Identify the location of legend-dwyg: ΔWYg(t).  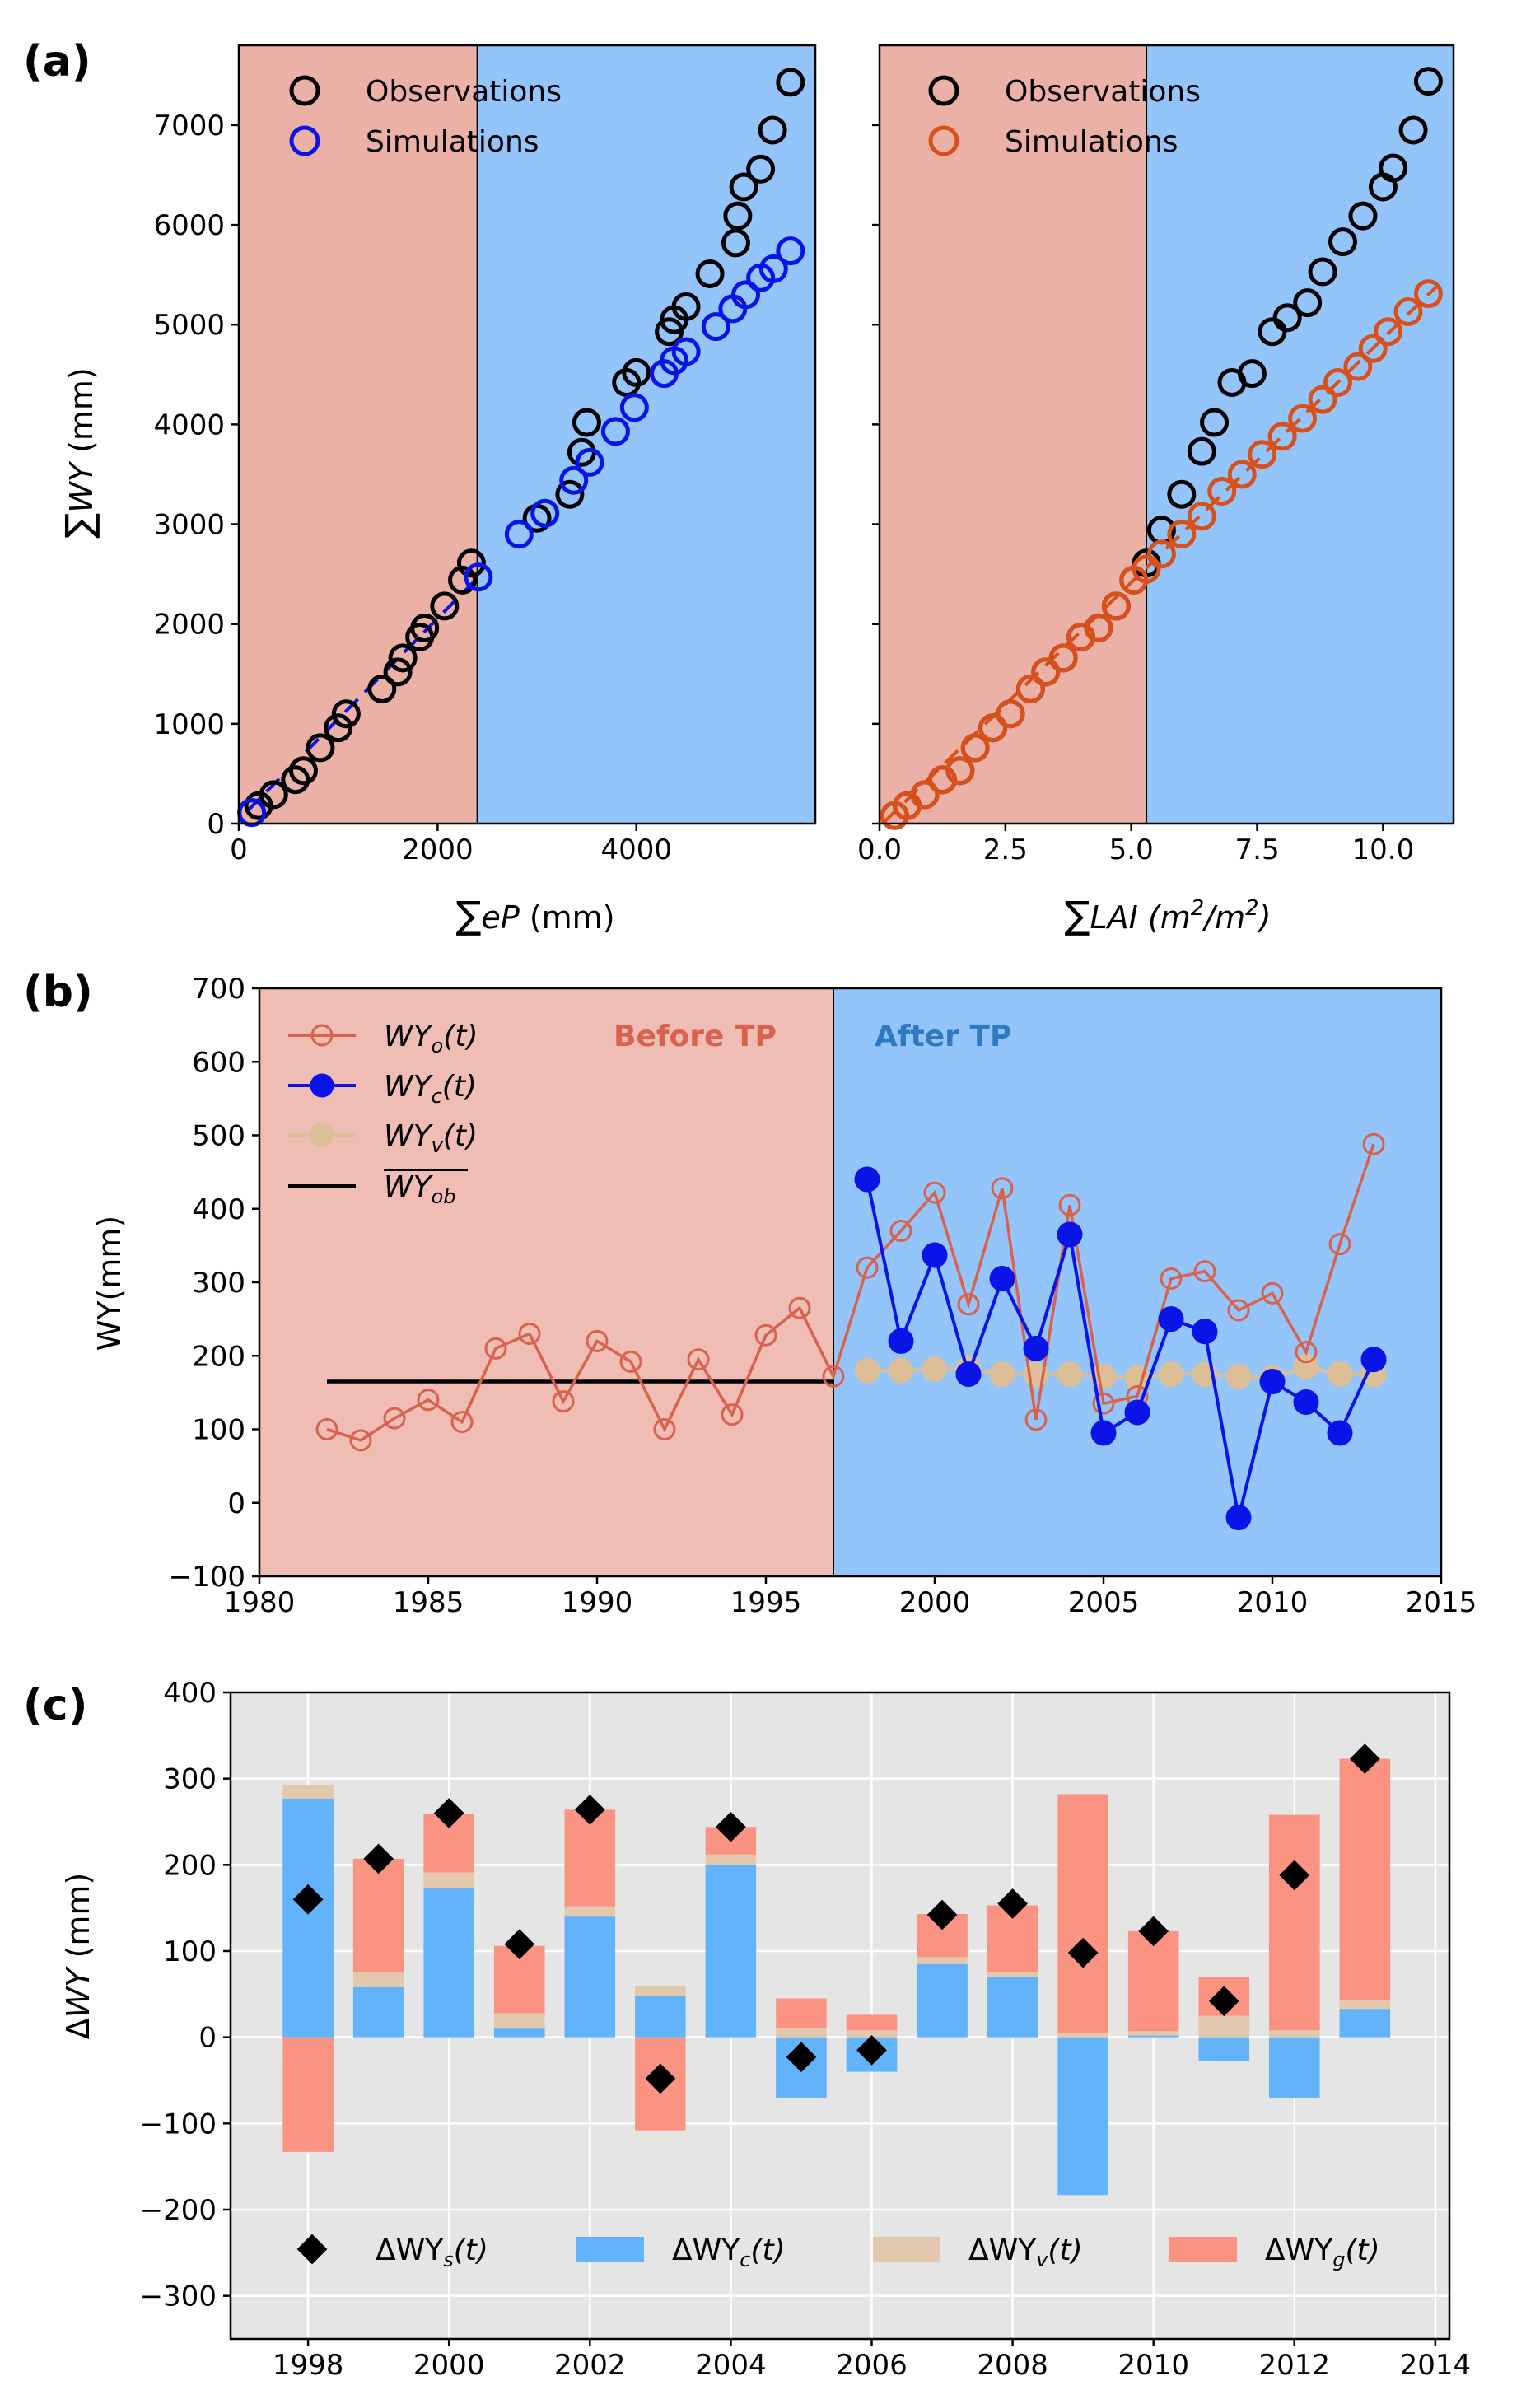
(1274, 2252).